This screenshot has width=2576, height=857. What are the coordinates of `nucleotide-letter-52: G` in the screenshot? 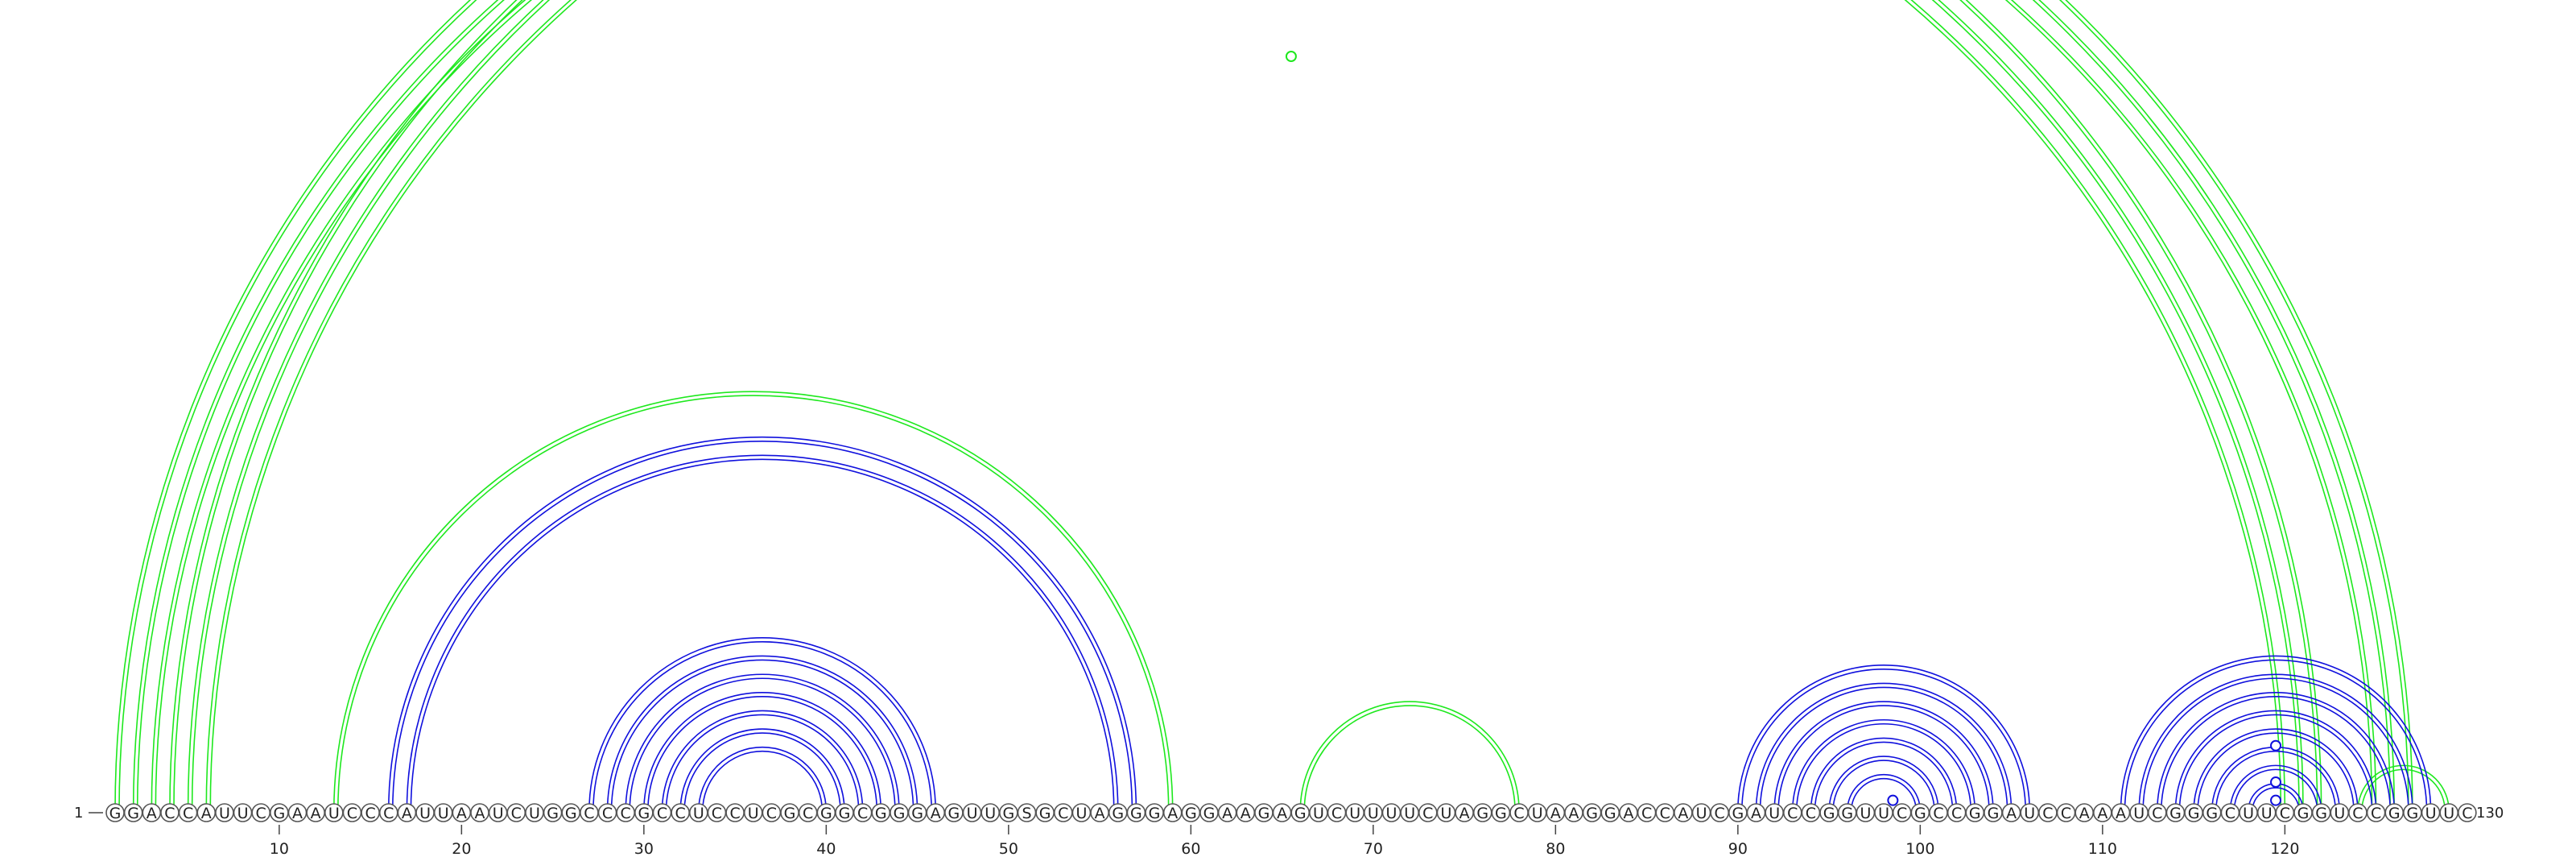 It's located at (1045, 813).